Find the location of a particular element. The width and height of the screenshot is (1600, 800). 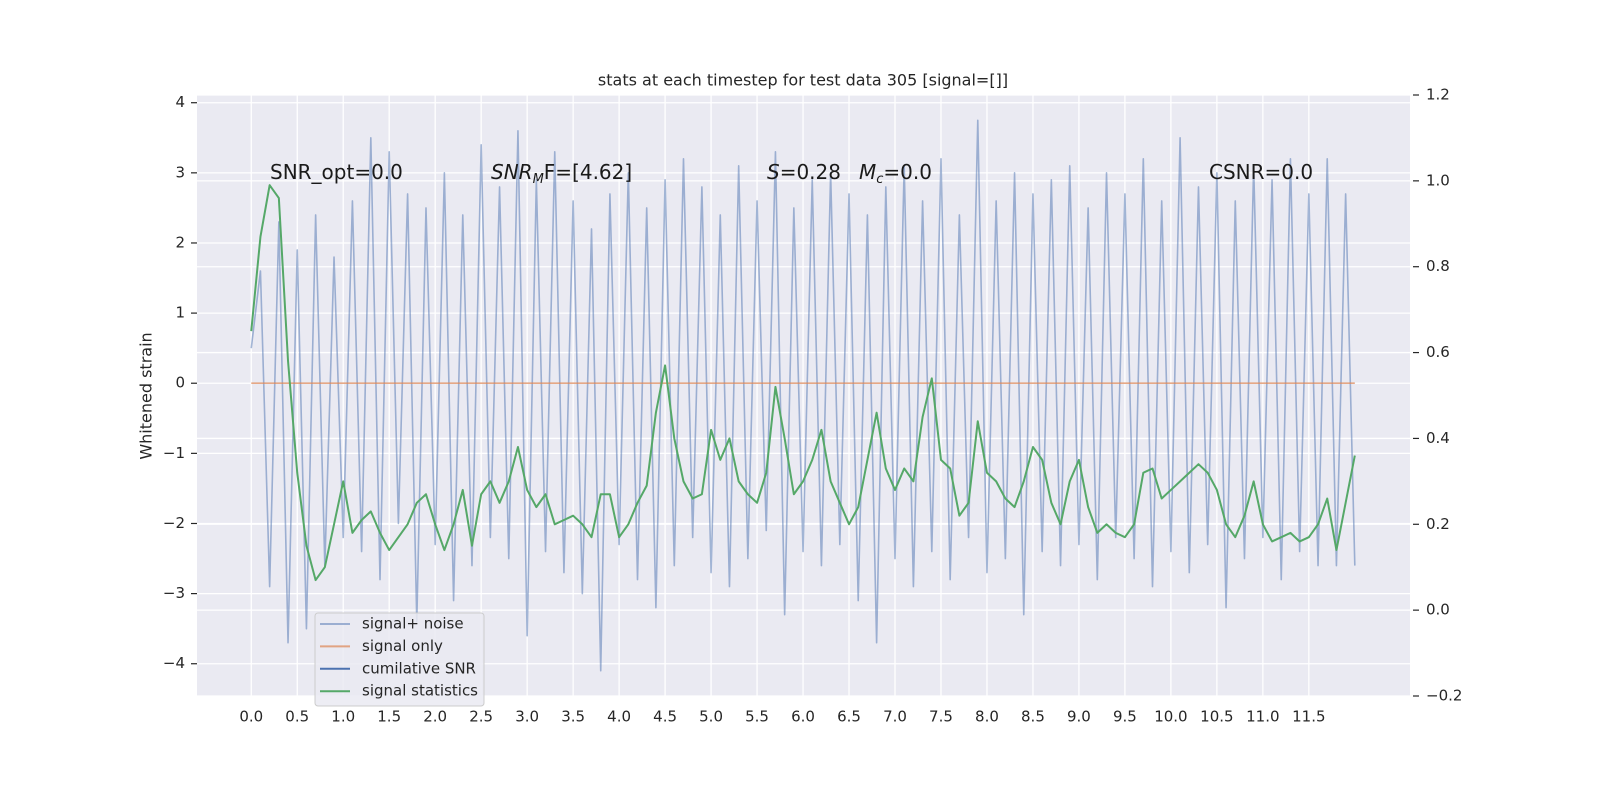

x-tick-label: 3.5 is located at coordinates (573, 717).